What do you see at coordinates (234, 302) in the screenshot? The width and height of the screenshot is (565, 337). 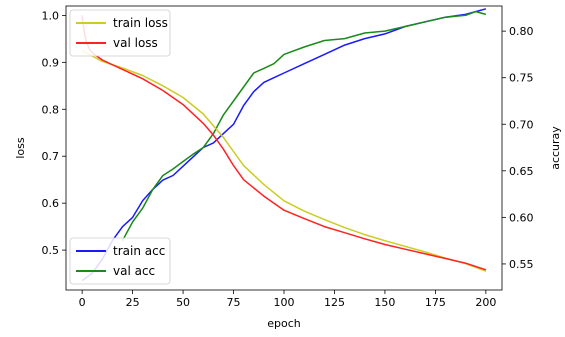 I see `x-tick-label: 75` at bounding box center [234, 302].